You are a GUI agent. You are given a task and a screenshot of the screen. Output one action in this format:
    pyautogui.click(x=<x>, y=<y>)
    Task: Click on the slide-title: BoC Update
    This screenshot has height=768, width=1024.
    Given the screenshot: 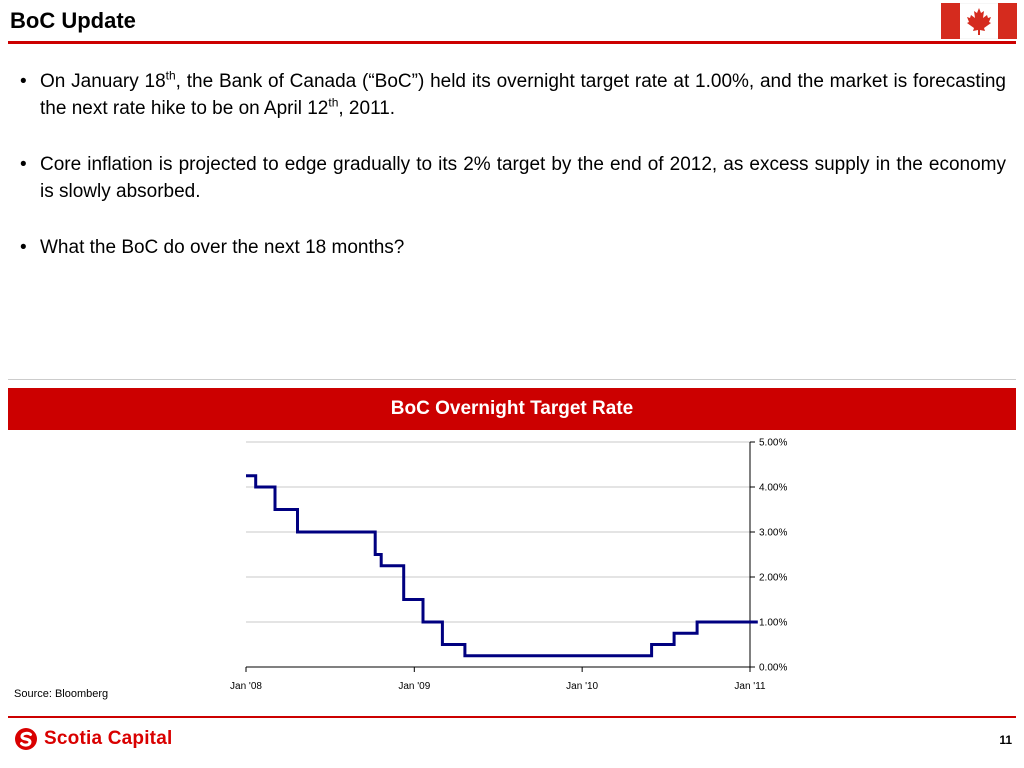 What is the action you would take?
    pyautogui.click(x=73, y=20)
    